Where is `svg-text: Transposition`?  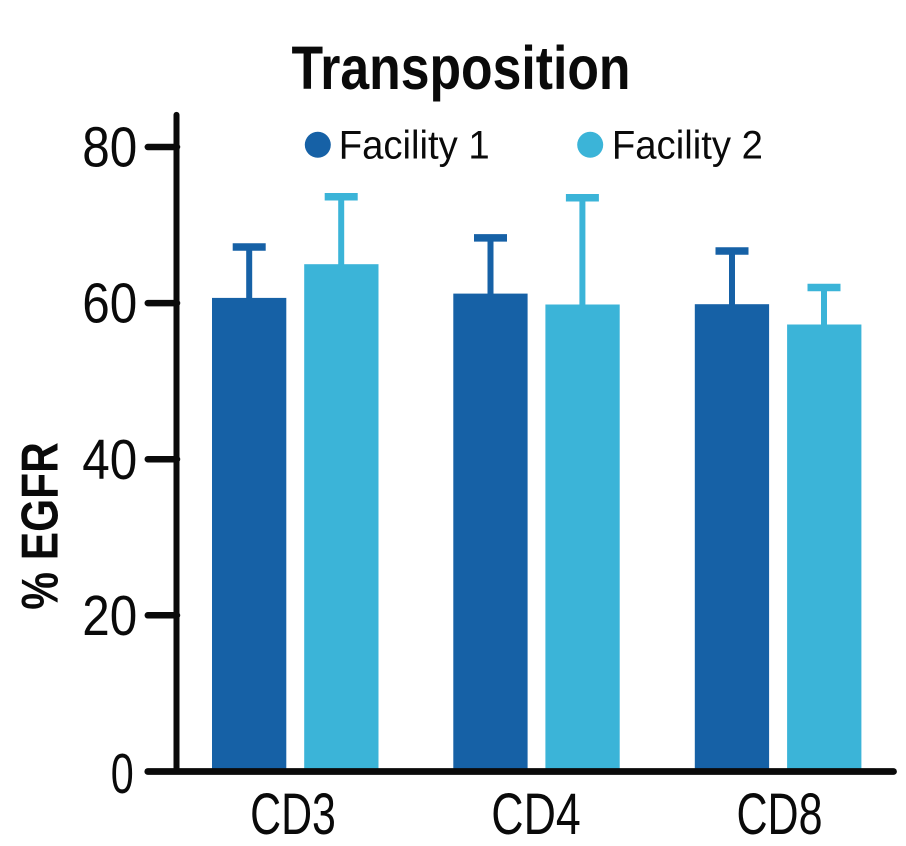 svg-text: Transposition is located at coordinates (461, 68).